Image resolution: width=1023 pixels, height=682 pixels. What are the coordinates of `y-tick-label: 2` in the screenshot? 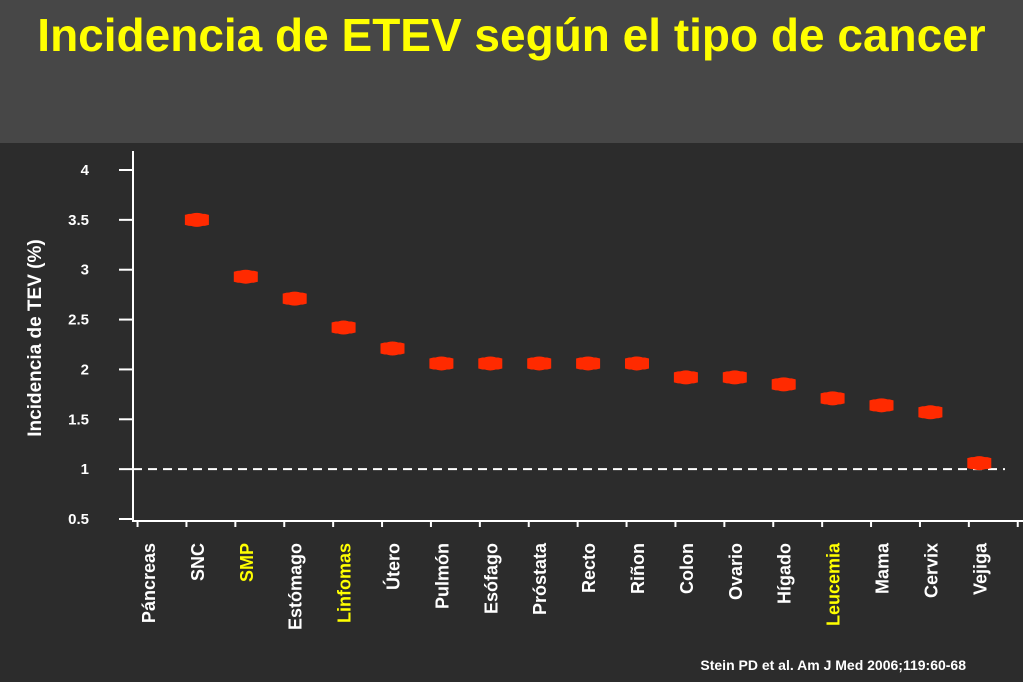 It's located at (85, 369).